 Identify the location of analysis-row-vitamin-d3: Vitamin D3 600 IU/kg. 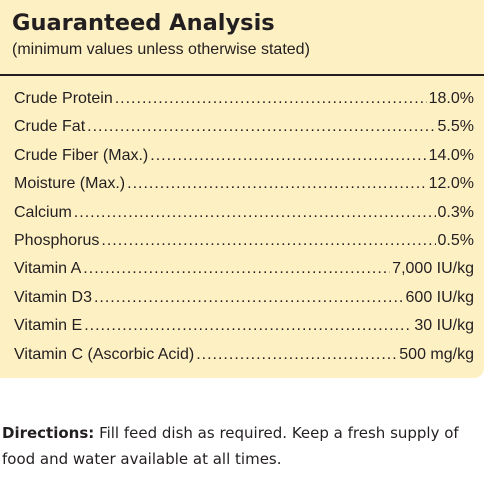
(244, 298).